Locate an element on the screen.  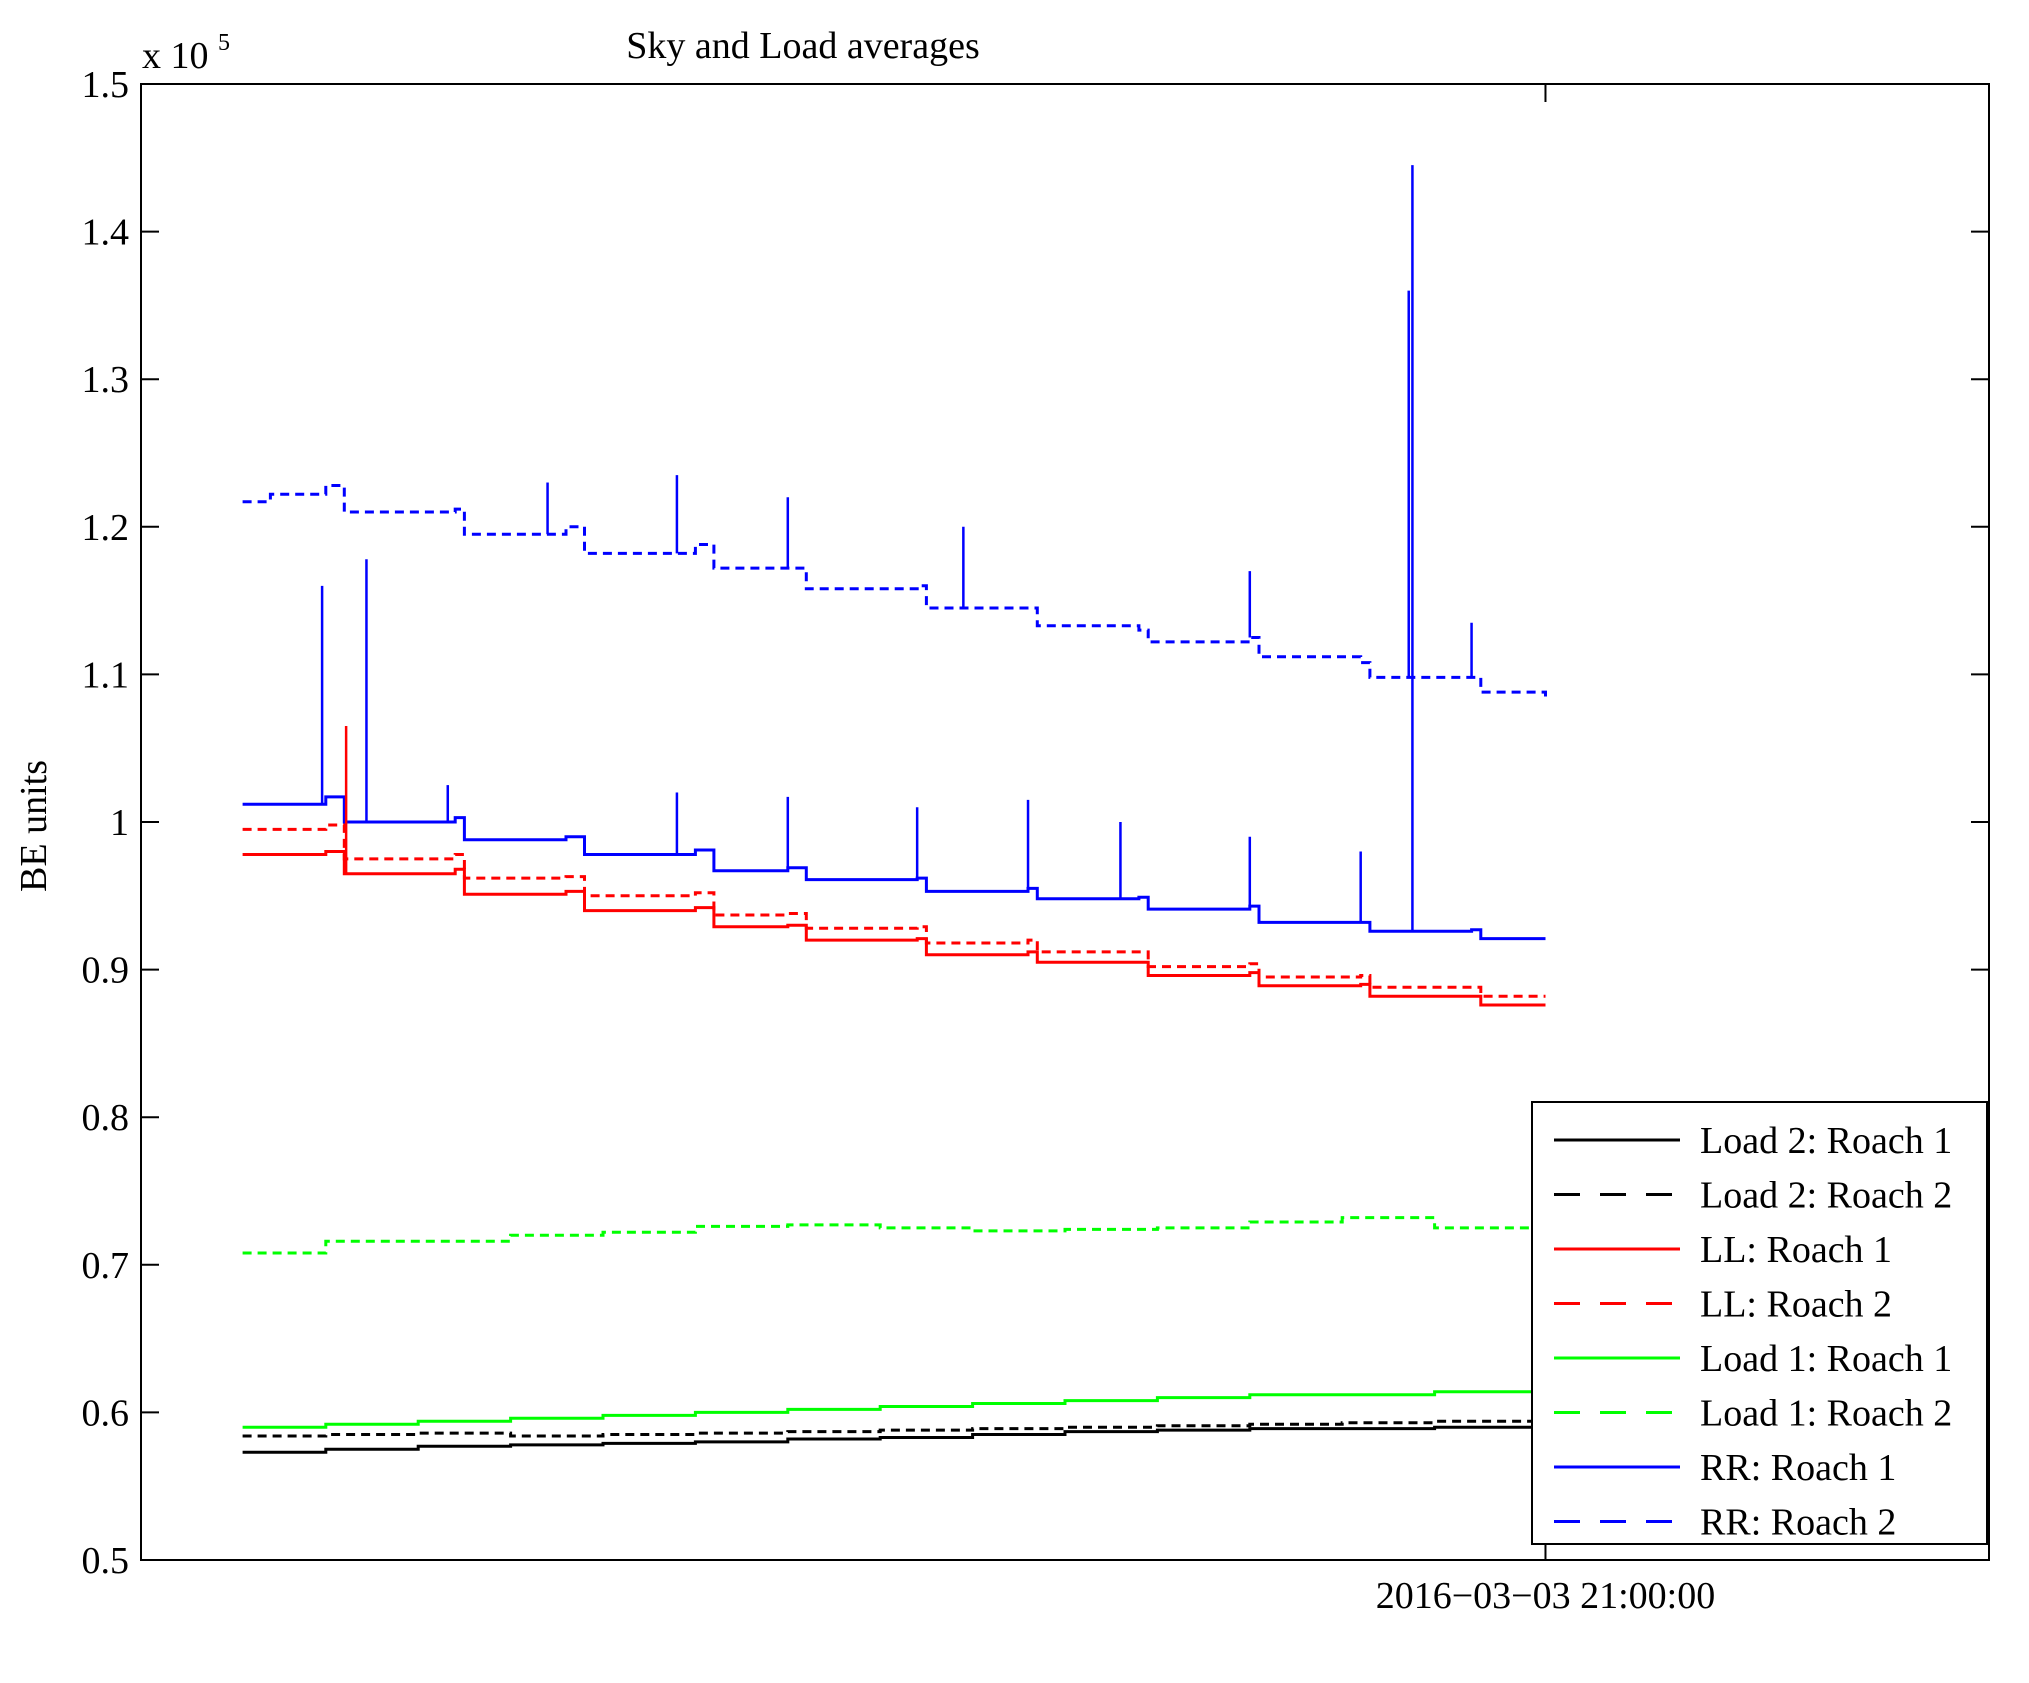
y-exponent-label: x 10 5 is located at coordinates (186, 53).